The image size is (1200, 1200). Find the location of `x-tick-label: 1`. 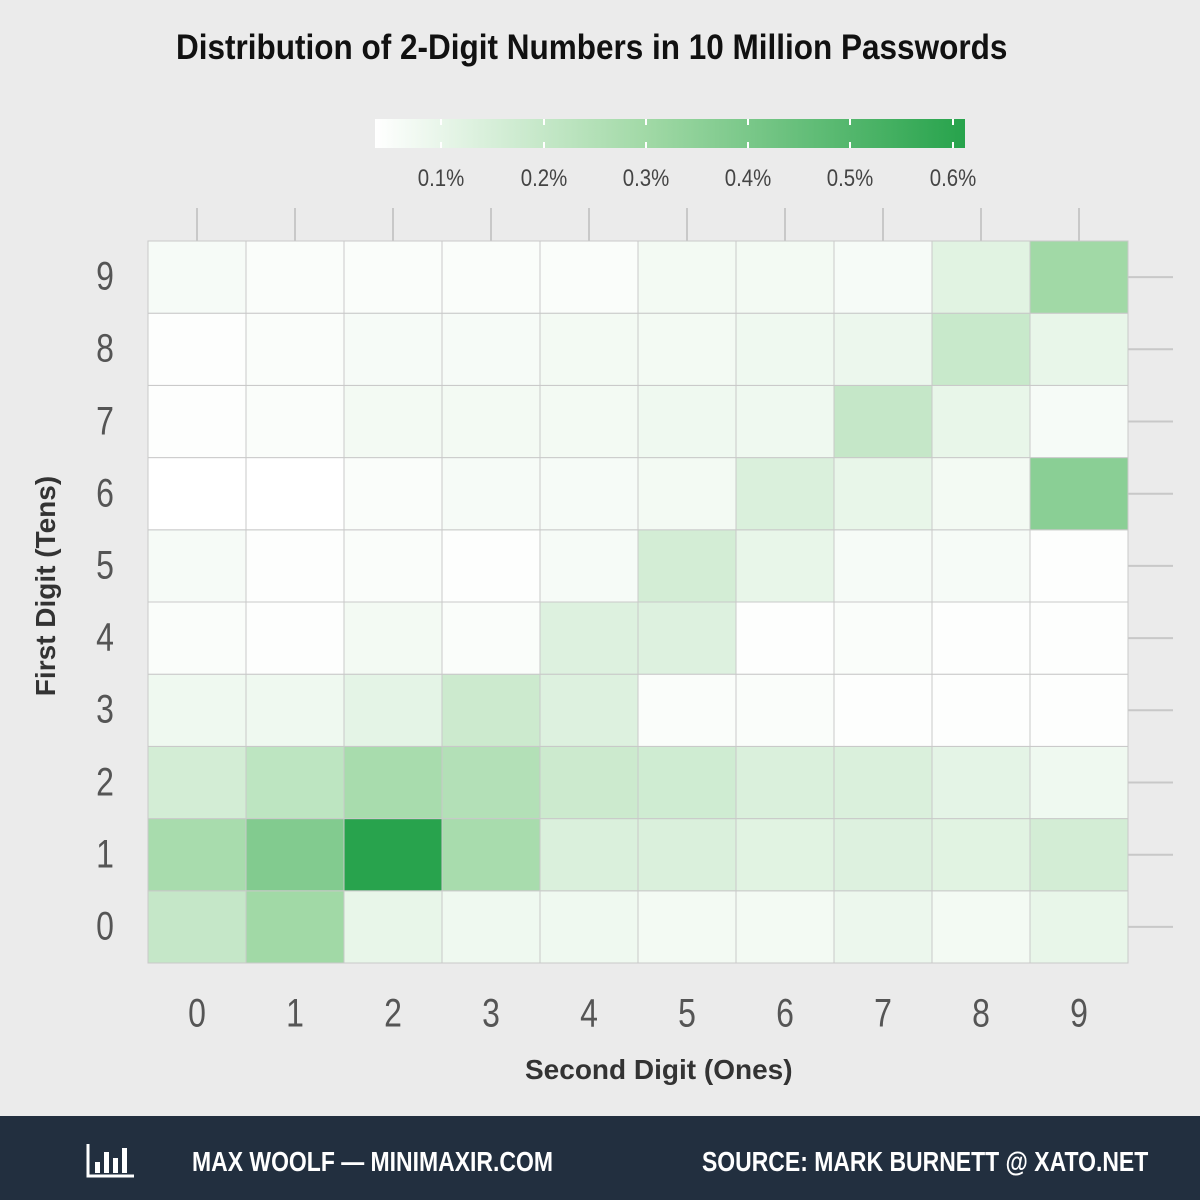

x-tick-label: 1 is located at coordinates (295, 1013).